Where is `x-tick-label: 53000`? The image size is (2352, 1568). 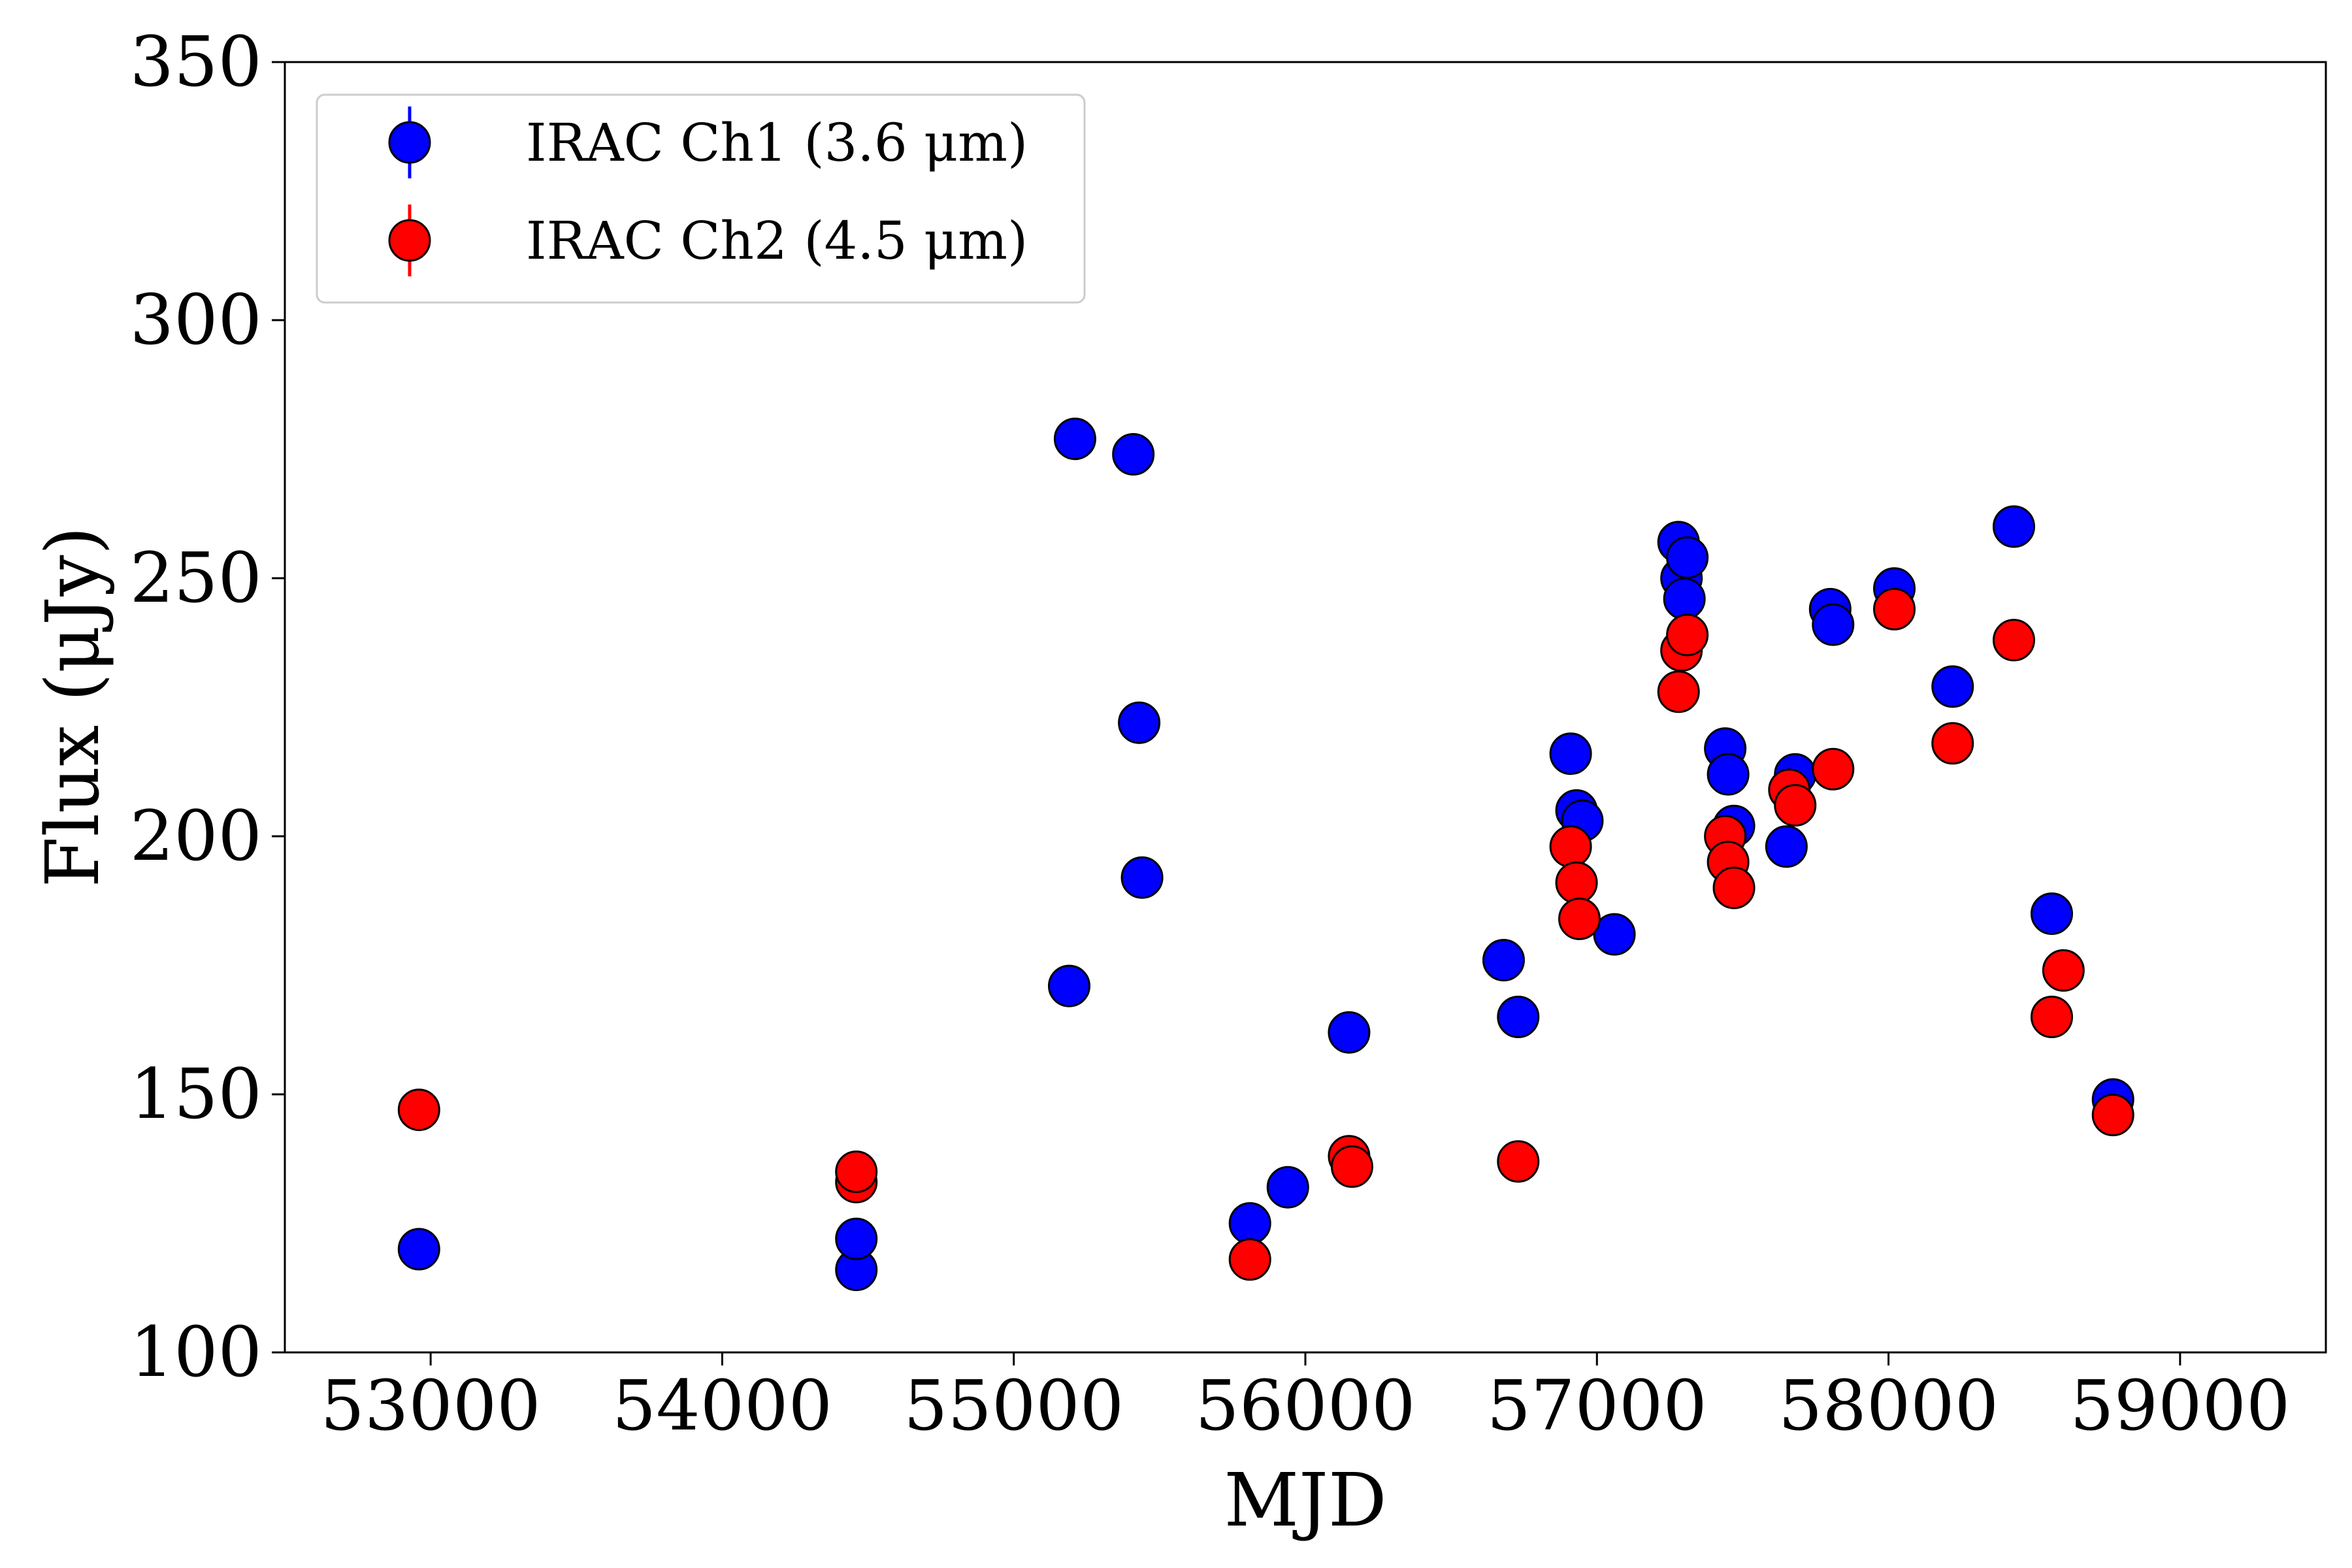 x-tick-label: 53000 is located at coordinates (431, 1405).